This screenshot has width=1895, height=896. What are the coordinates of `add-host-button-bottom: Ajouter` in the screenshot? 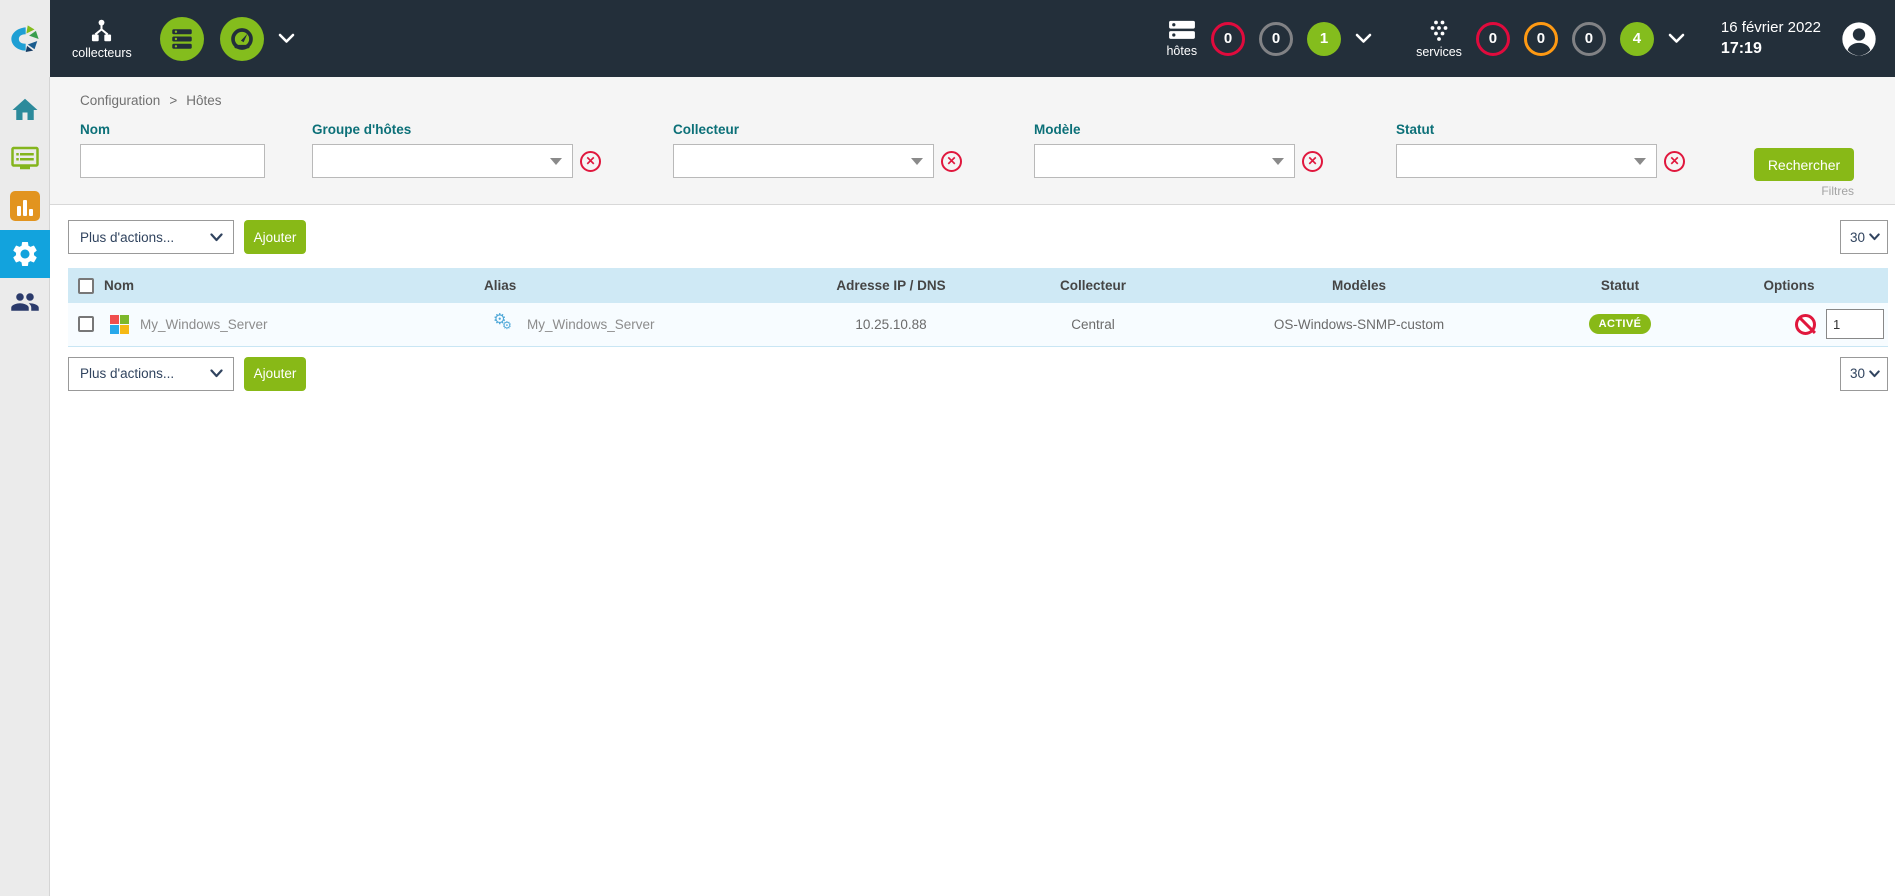 It's located at (275, 373).